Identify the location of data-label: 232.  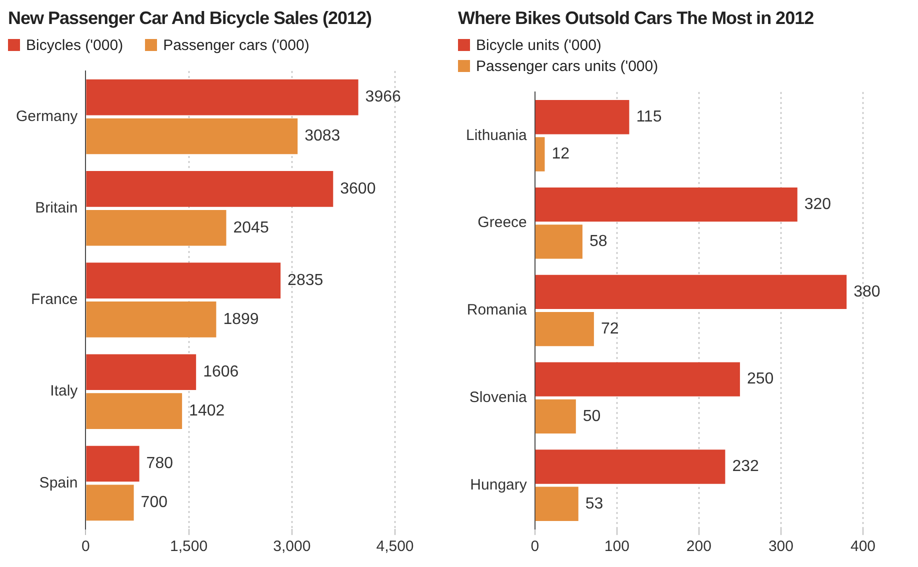
(745, 467).